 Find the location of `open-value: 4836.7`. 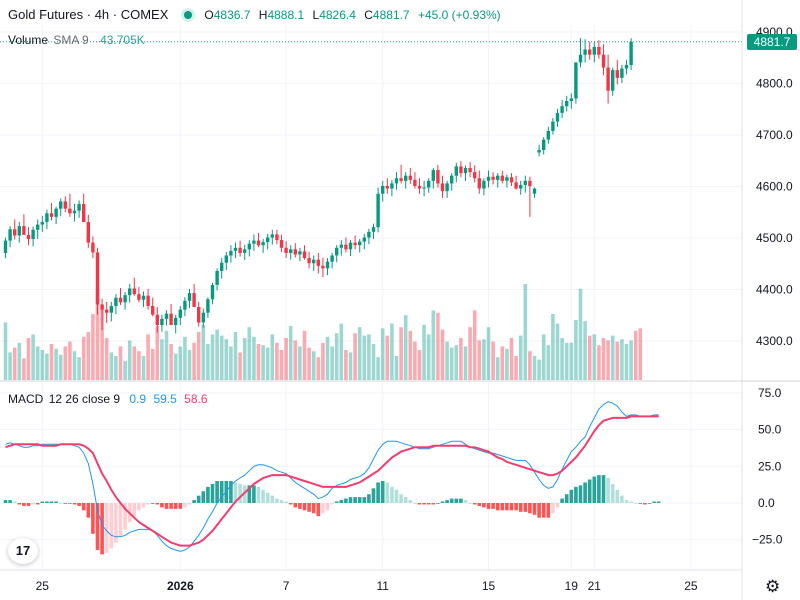

open-value: 4836.7 is located at coordinates (232, 14).